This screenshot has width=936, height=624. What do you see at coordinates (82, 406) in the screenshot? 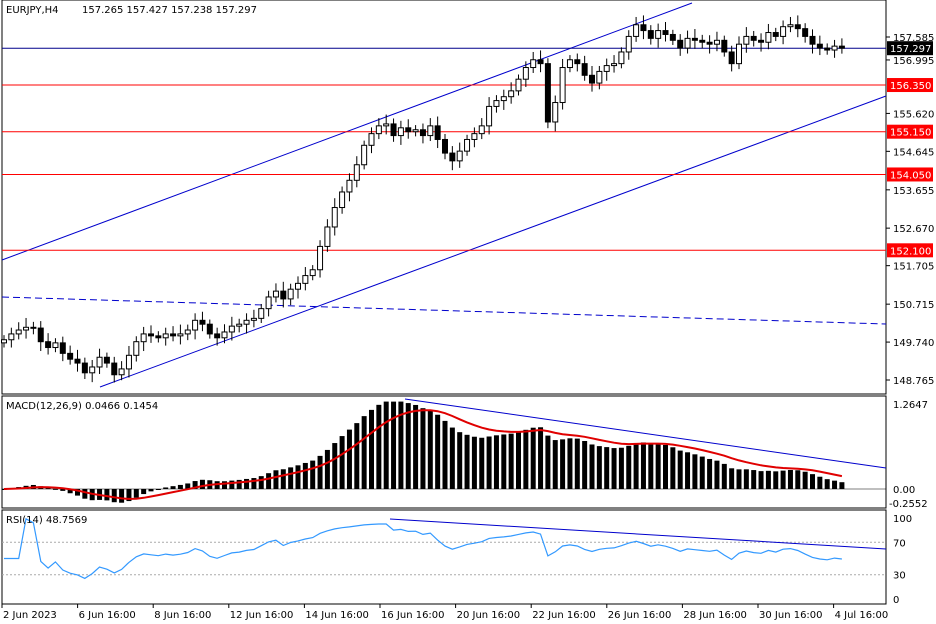
I see `macd-label: MACD(12,26,9) 0.0466 0.1454` at bounding box center [82, 406].